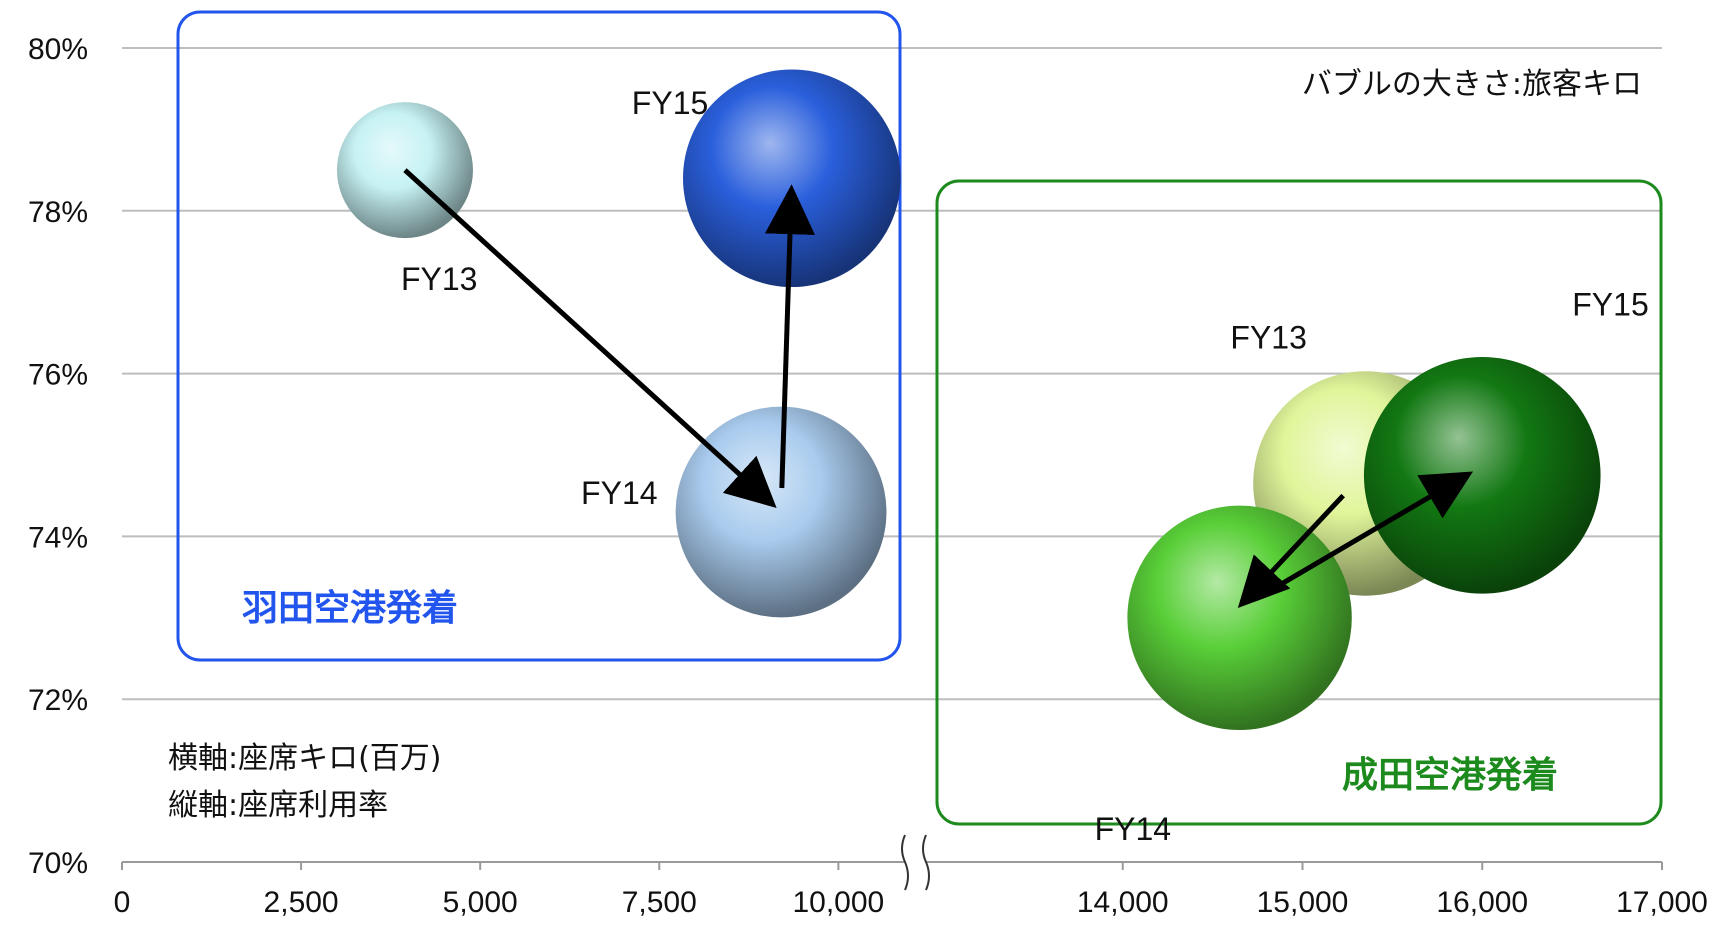 The height and width of the screenshot is (925, 1719). What do you see at coordinates (58, 700) in the screenshot?
I see `y-tick-label: 72%` at bounding box center [58, 700].